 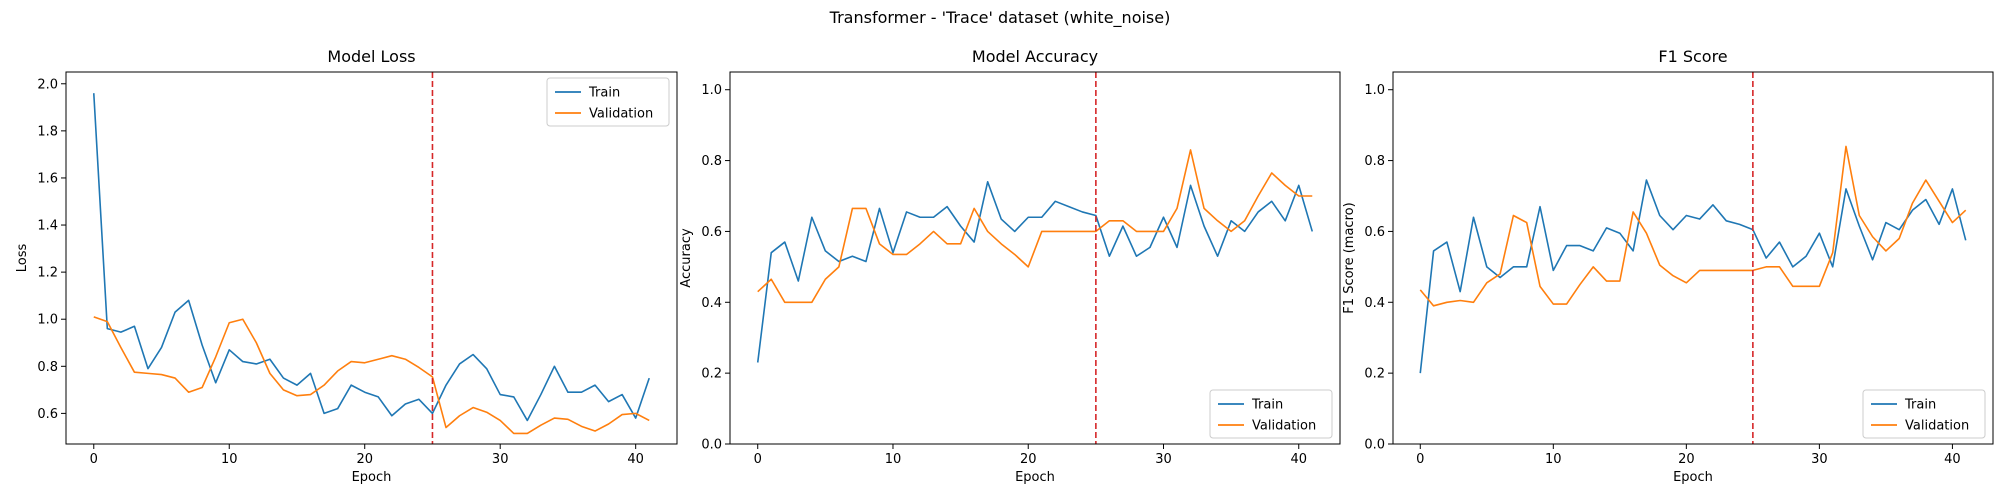 I want to click on y-tick-label: 1.2, so click(x=47, y=273).